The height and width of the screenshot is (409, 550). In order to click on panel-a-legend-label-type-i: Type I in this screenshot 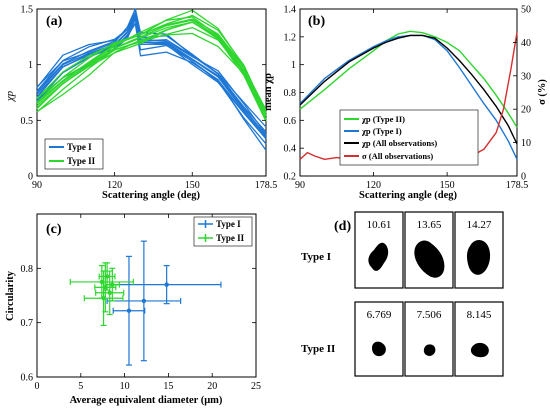, I will do `click(79, 147)`.